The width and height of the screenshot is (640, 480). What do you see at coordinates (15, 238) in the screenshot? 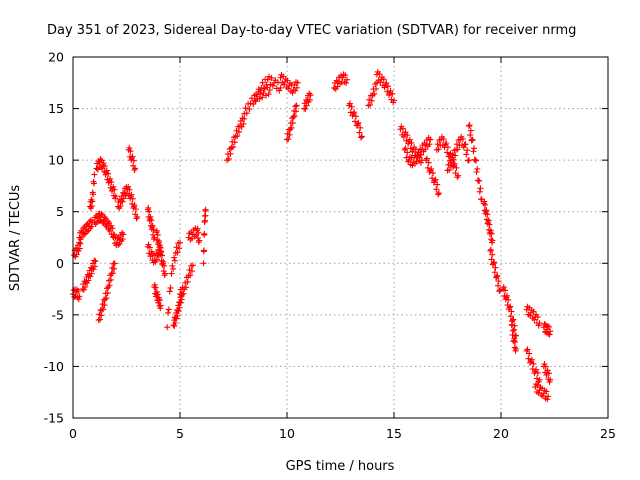
I see `y-axis-label: SDTVAR / TECUs` at bounding box center [15, 238].